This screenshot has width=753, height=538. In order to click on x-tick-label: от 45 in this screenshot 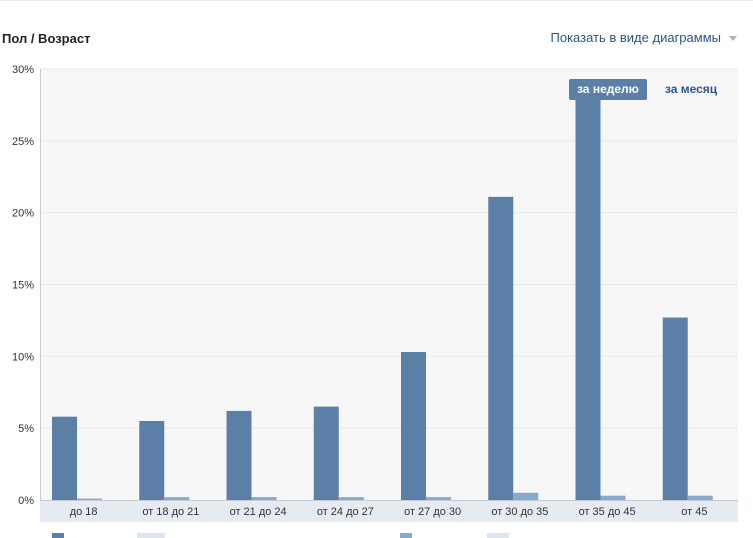, I will do `click(694, 512)`.